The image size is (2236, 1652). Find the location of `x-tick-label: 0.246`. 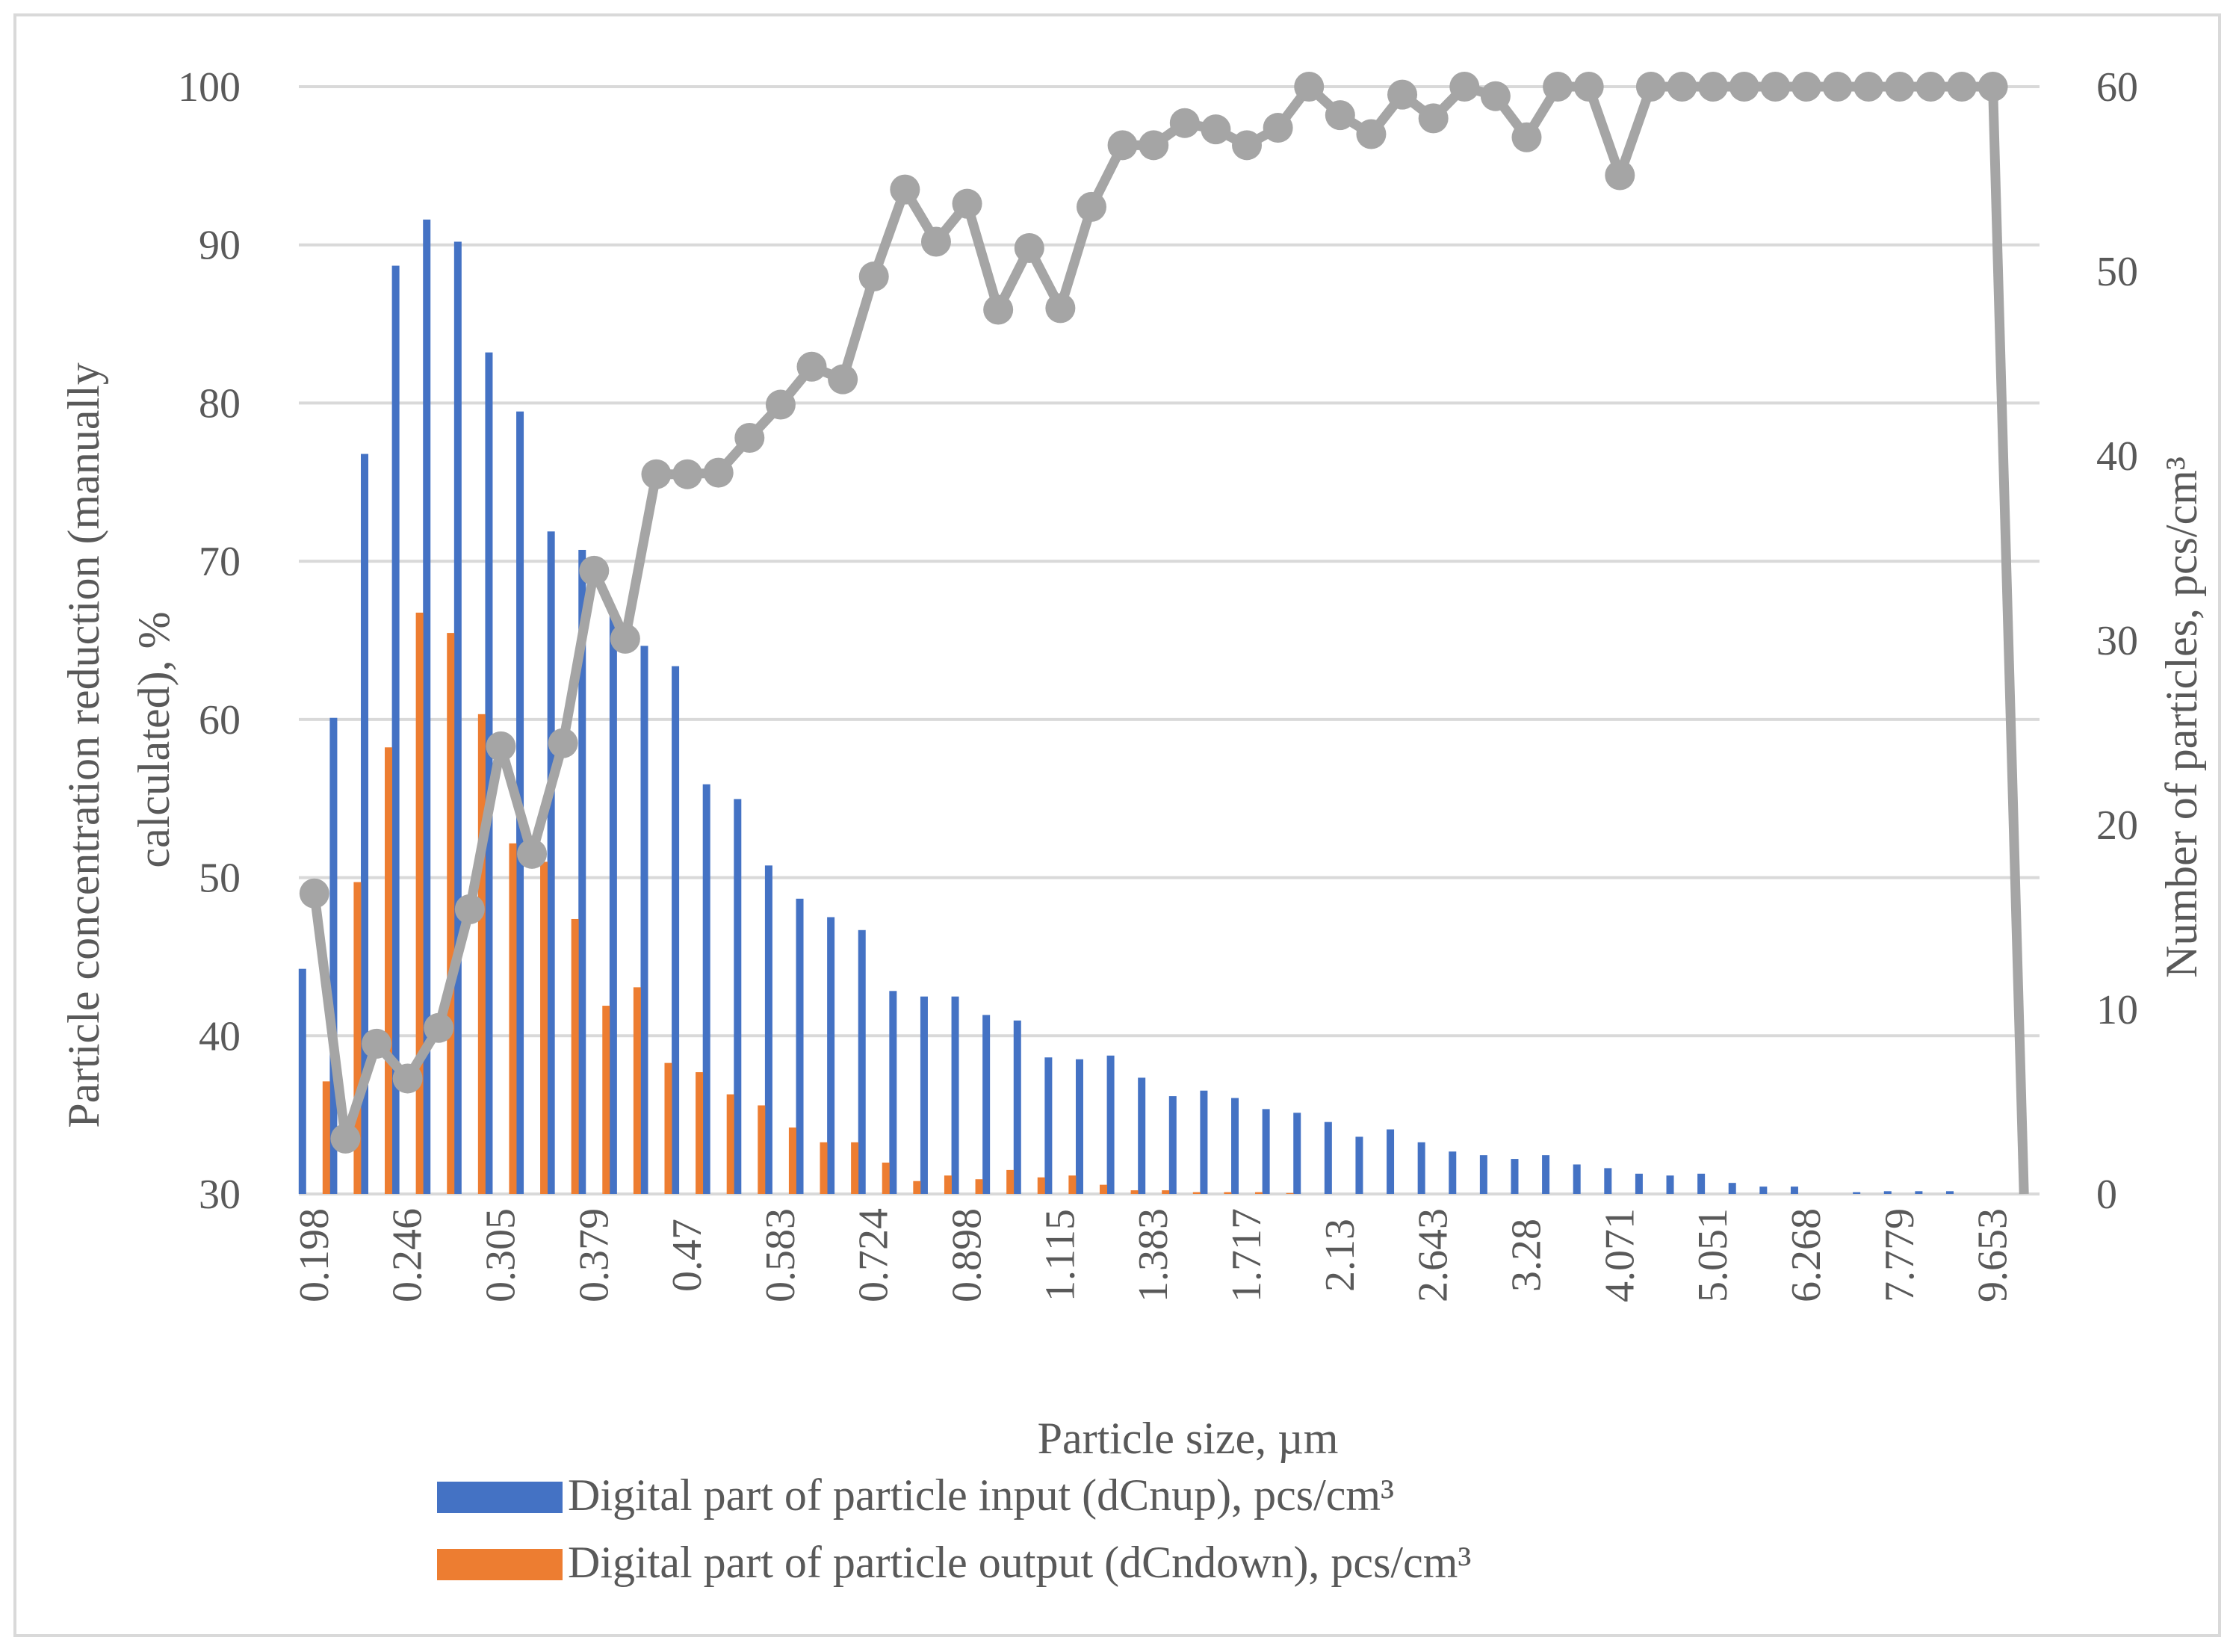

x-tick-label: 0.246 is located at coordinates (408, 1255).